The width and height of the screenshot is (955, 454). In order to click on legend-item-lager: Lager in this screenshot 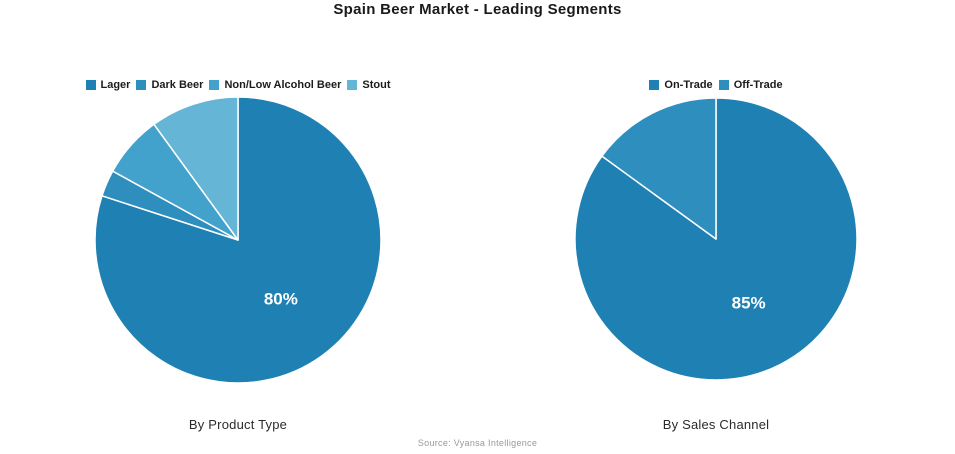, I will do `click(108, 85)`.